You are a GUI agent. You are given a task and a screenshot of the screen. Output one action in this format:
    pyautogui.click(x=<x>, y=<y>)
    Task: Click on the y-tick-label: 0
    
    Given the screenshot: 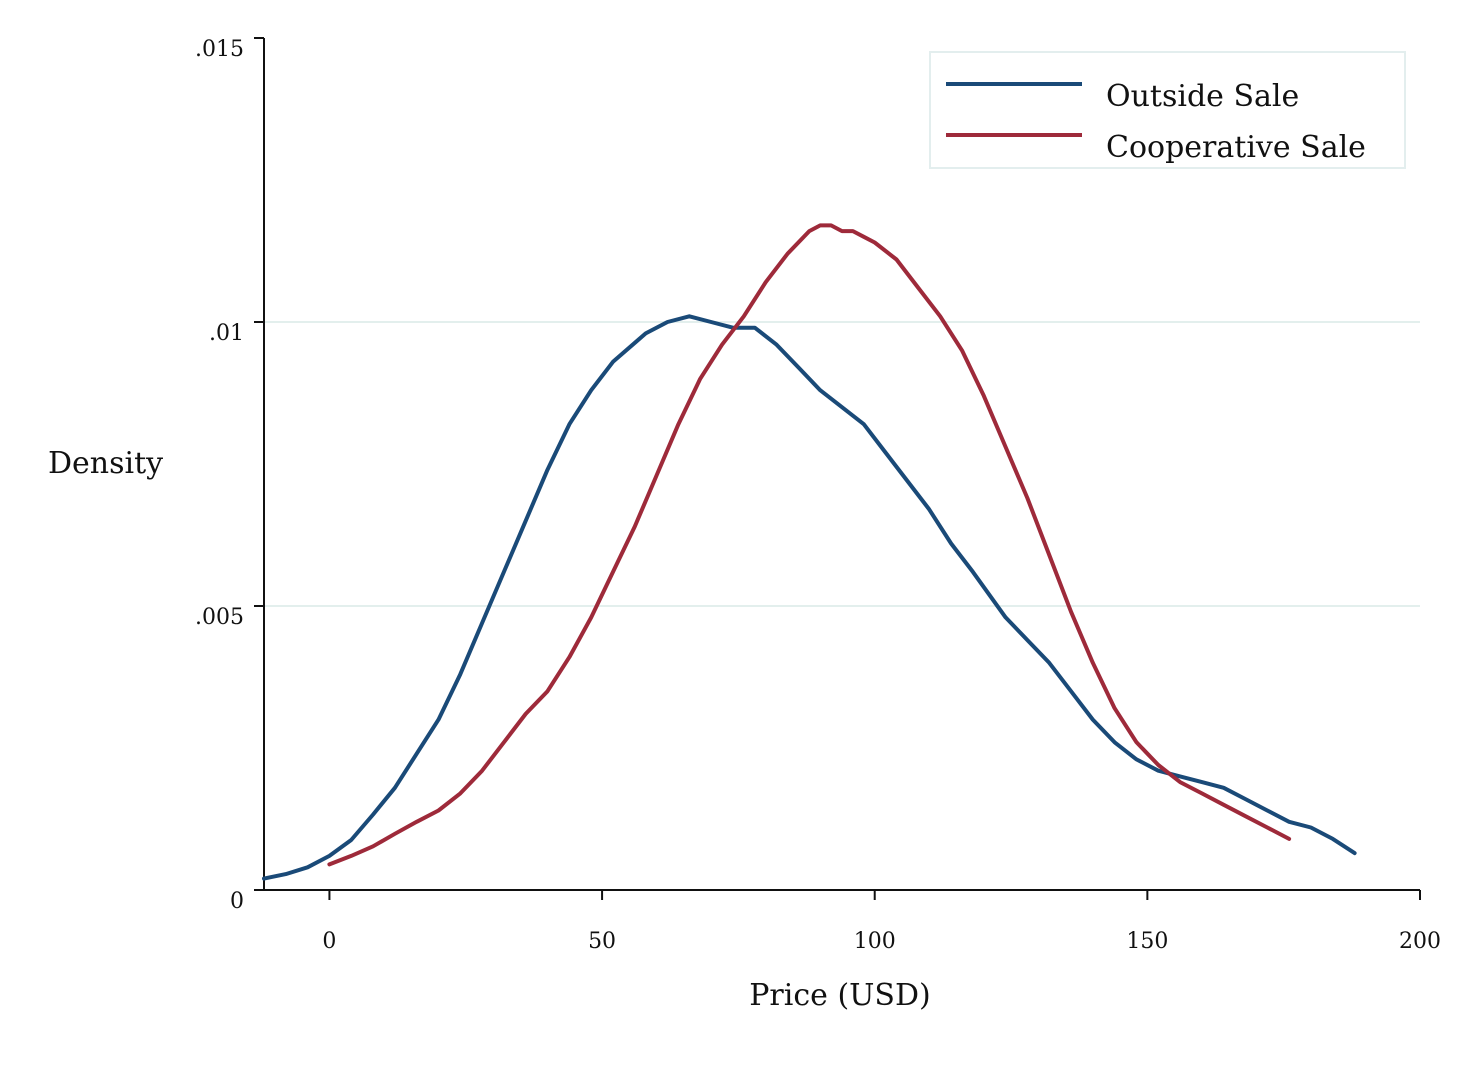 What is the action you would take?
    pyautogui.click(x=237, y=901)
    